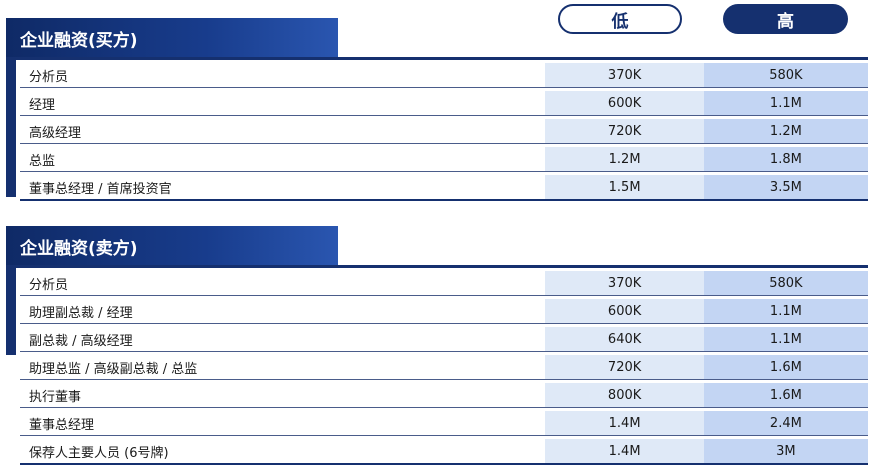 This screenshot has width=874, height=468. I want to click on role-cell: 董事总经理, so click(283, 423).